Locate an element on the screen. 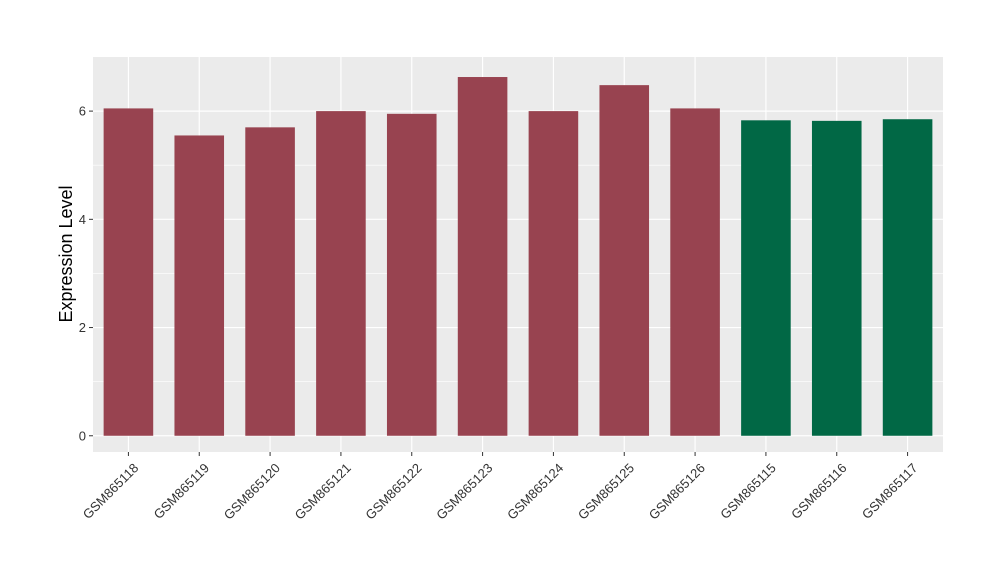 Image resolution: width=1000 pixels, height=580 pixels. x-tick-label: GSM865120 is located at coordinates (252, 491).